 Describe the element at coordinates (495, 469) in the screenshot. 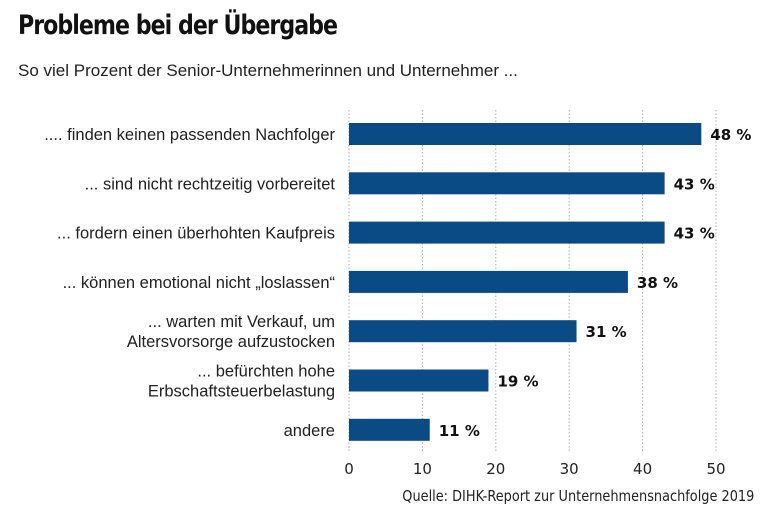

I see `x-tick-label: 20` at that location.